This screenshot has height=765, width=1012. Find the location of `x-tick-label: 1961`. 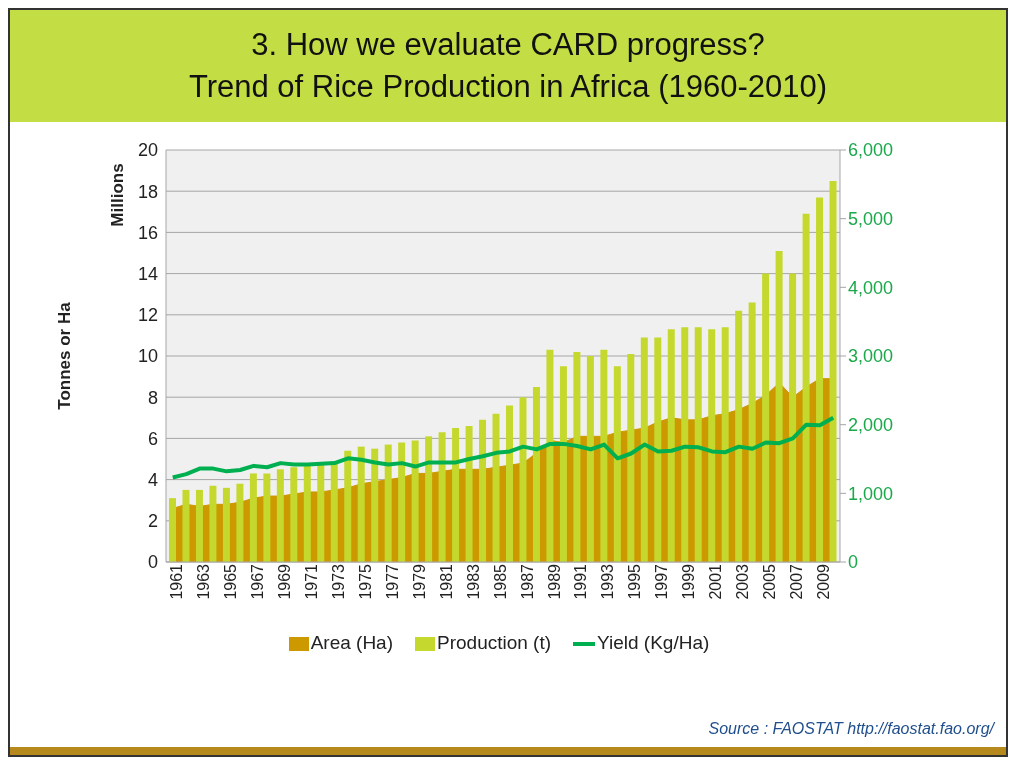

x-tick-label: 1961 is located at coordinates (177, 581).